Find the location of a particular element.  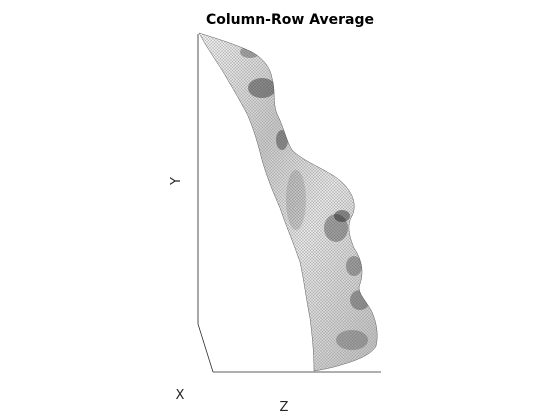

z-axis-label: Z is located at coordinates (284, 407).